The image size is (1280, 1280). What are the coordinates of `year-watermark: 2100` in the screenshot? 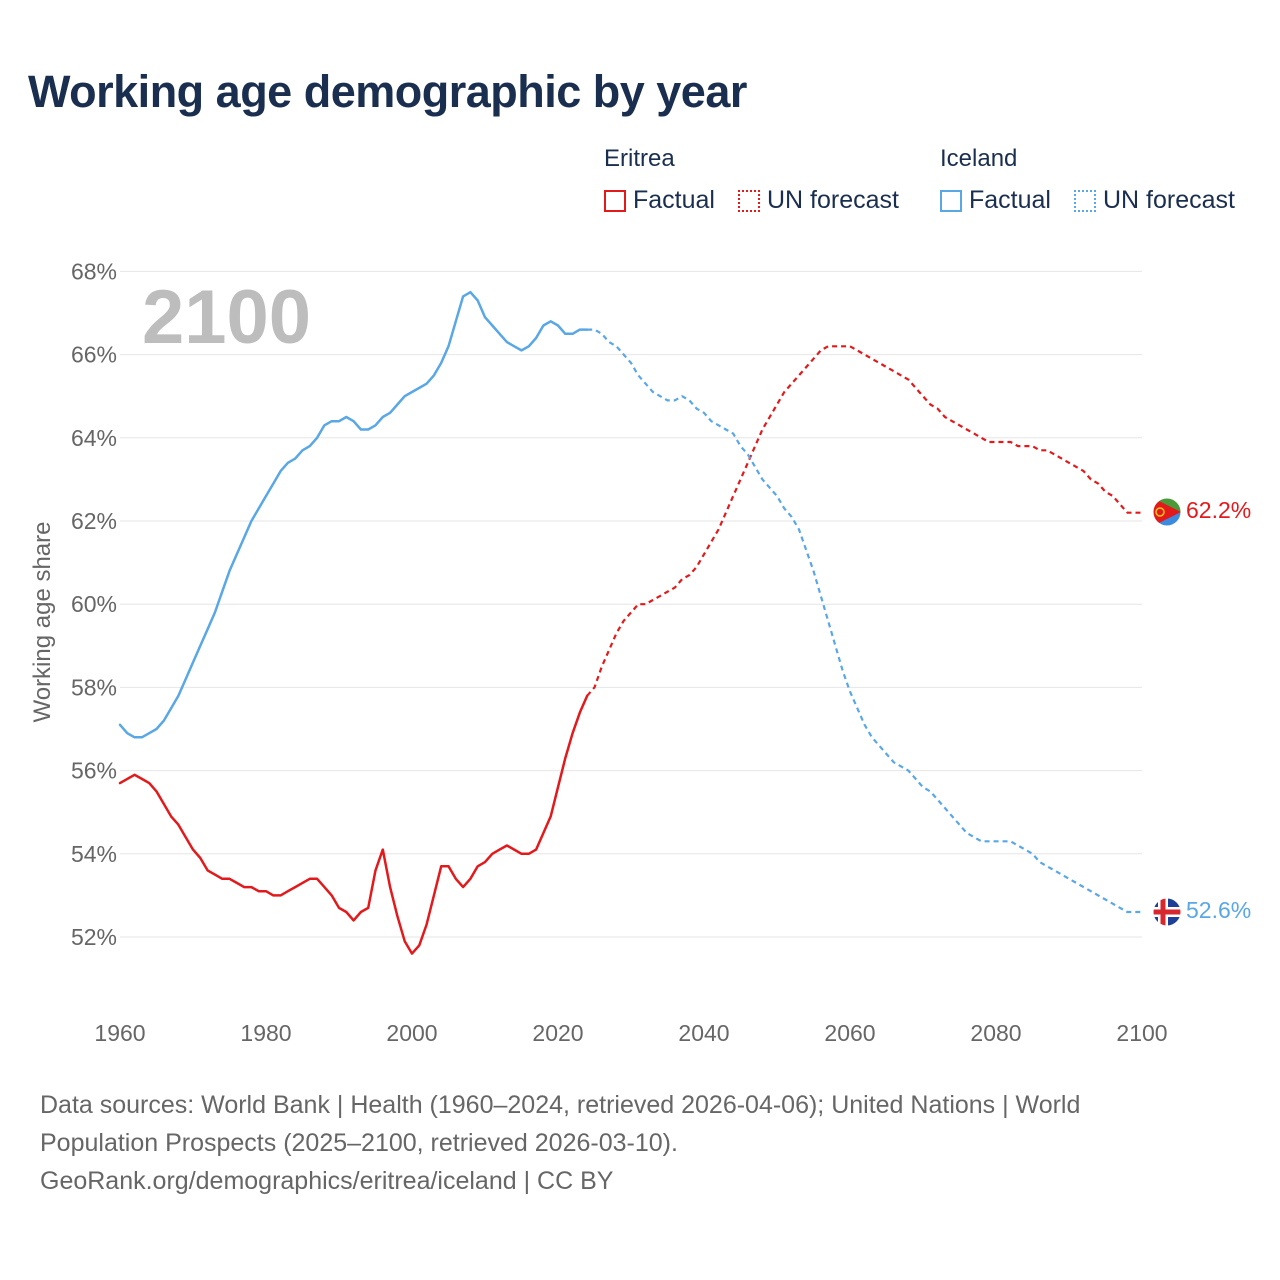 It's located at (226, 317).